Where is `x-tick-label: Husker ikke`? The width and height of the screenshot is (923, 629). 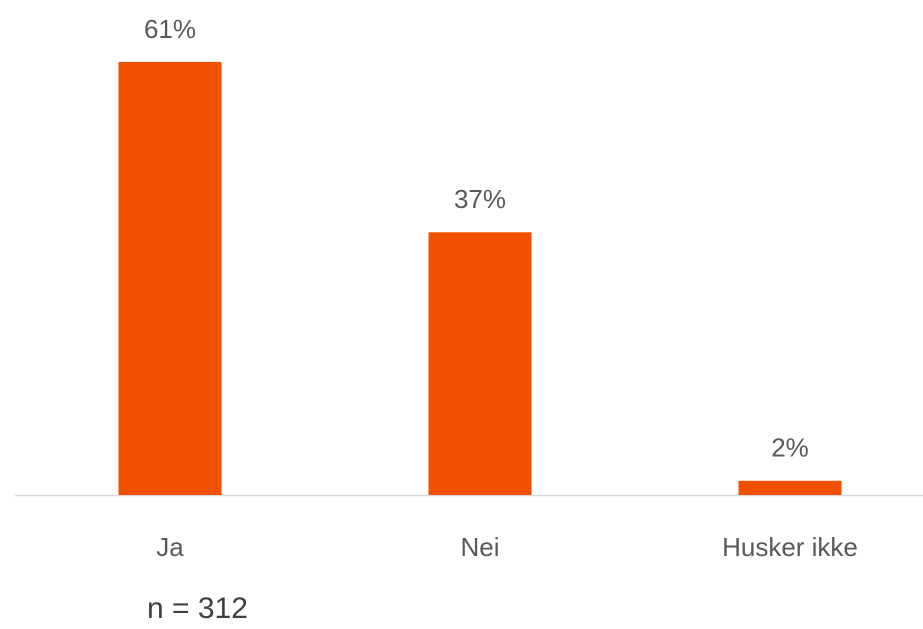 x-tick-label: Husker ikke is located at coordinates (790, 547).